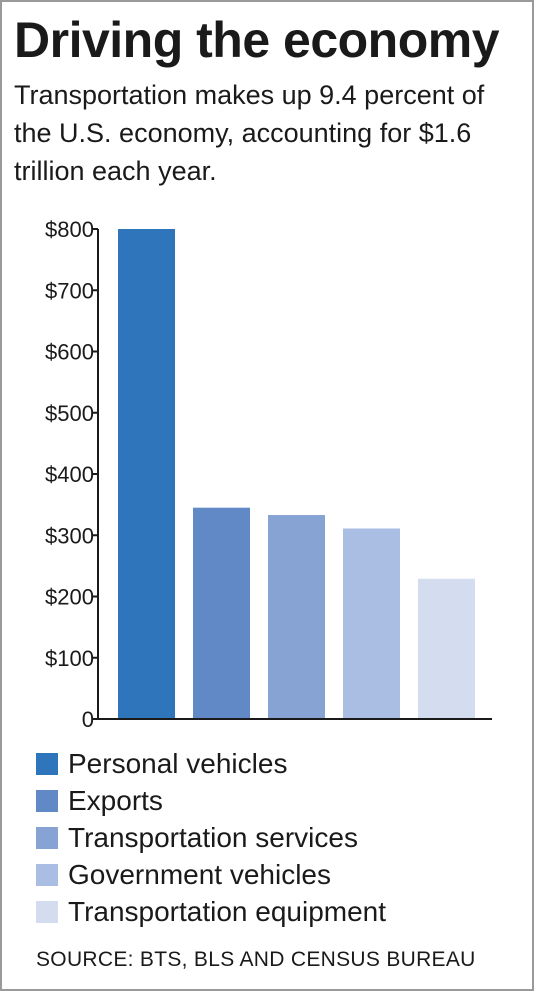  What do you see at coordinates (69, 597) in the screenshot?
I see `y-tick-label: $200` at bounding box center [69, 597].